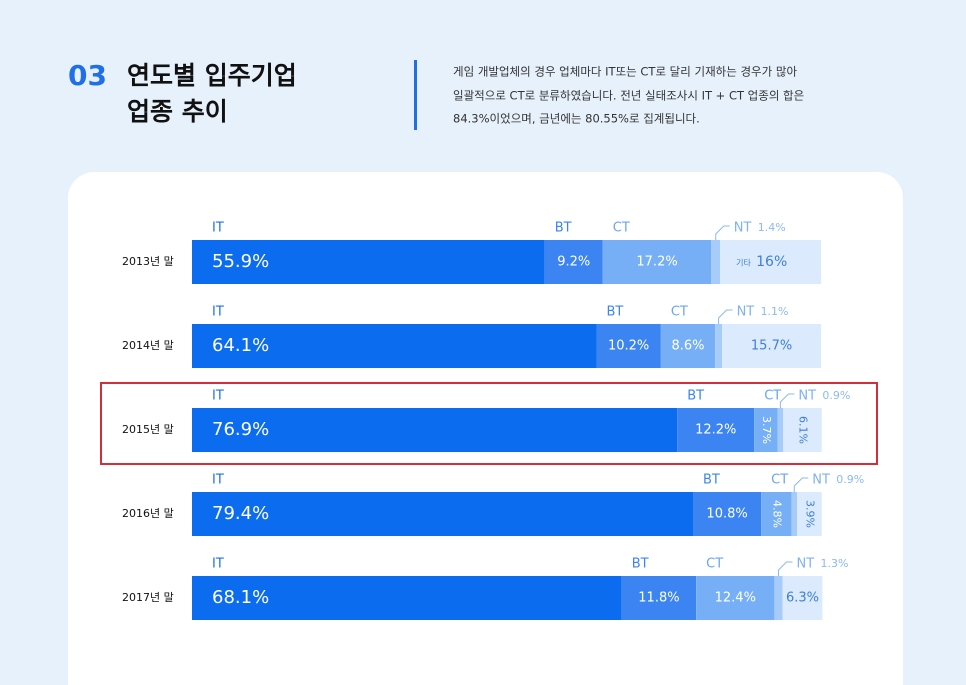 This screenshot has height=685, width=966. What do you see at coordinates (148, 513) in the screenshot?
I see `category-label: 2016년 말` at bounding box center [148, 513].